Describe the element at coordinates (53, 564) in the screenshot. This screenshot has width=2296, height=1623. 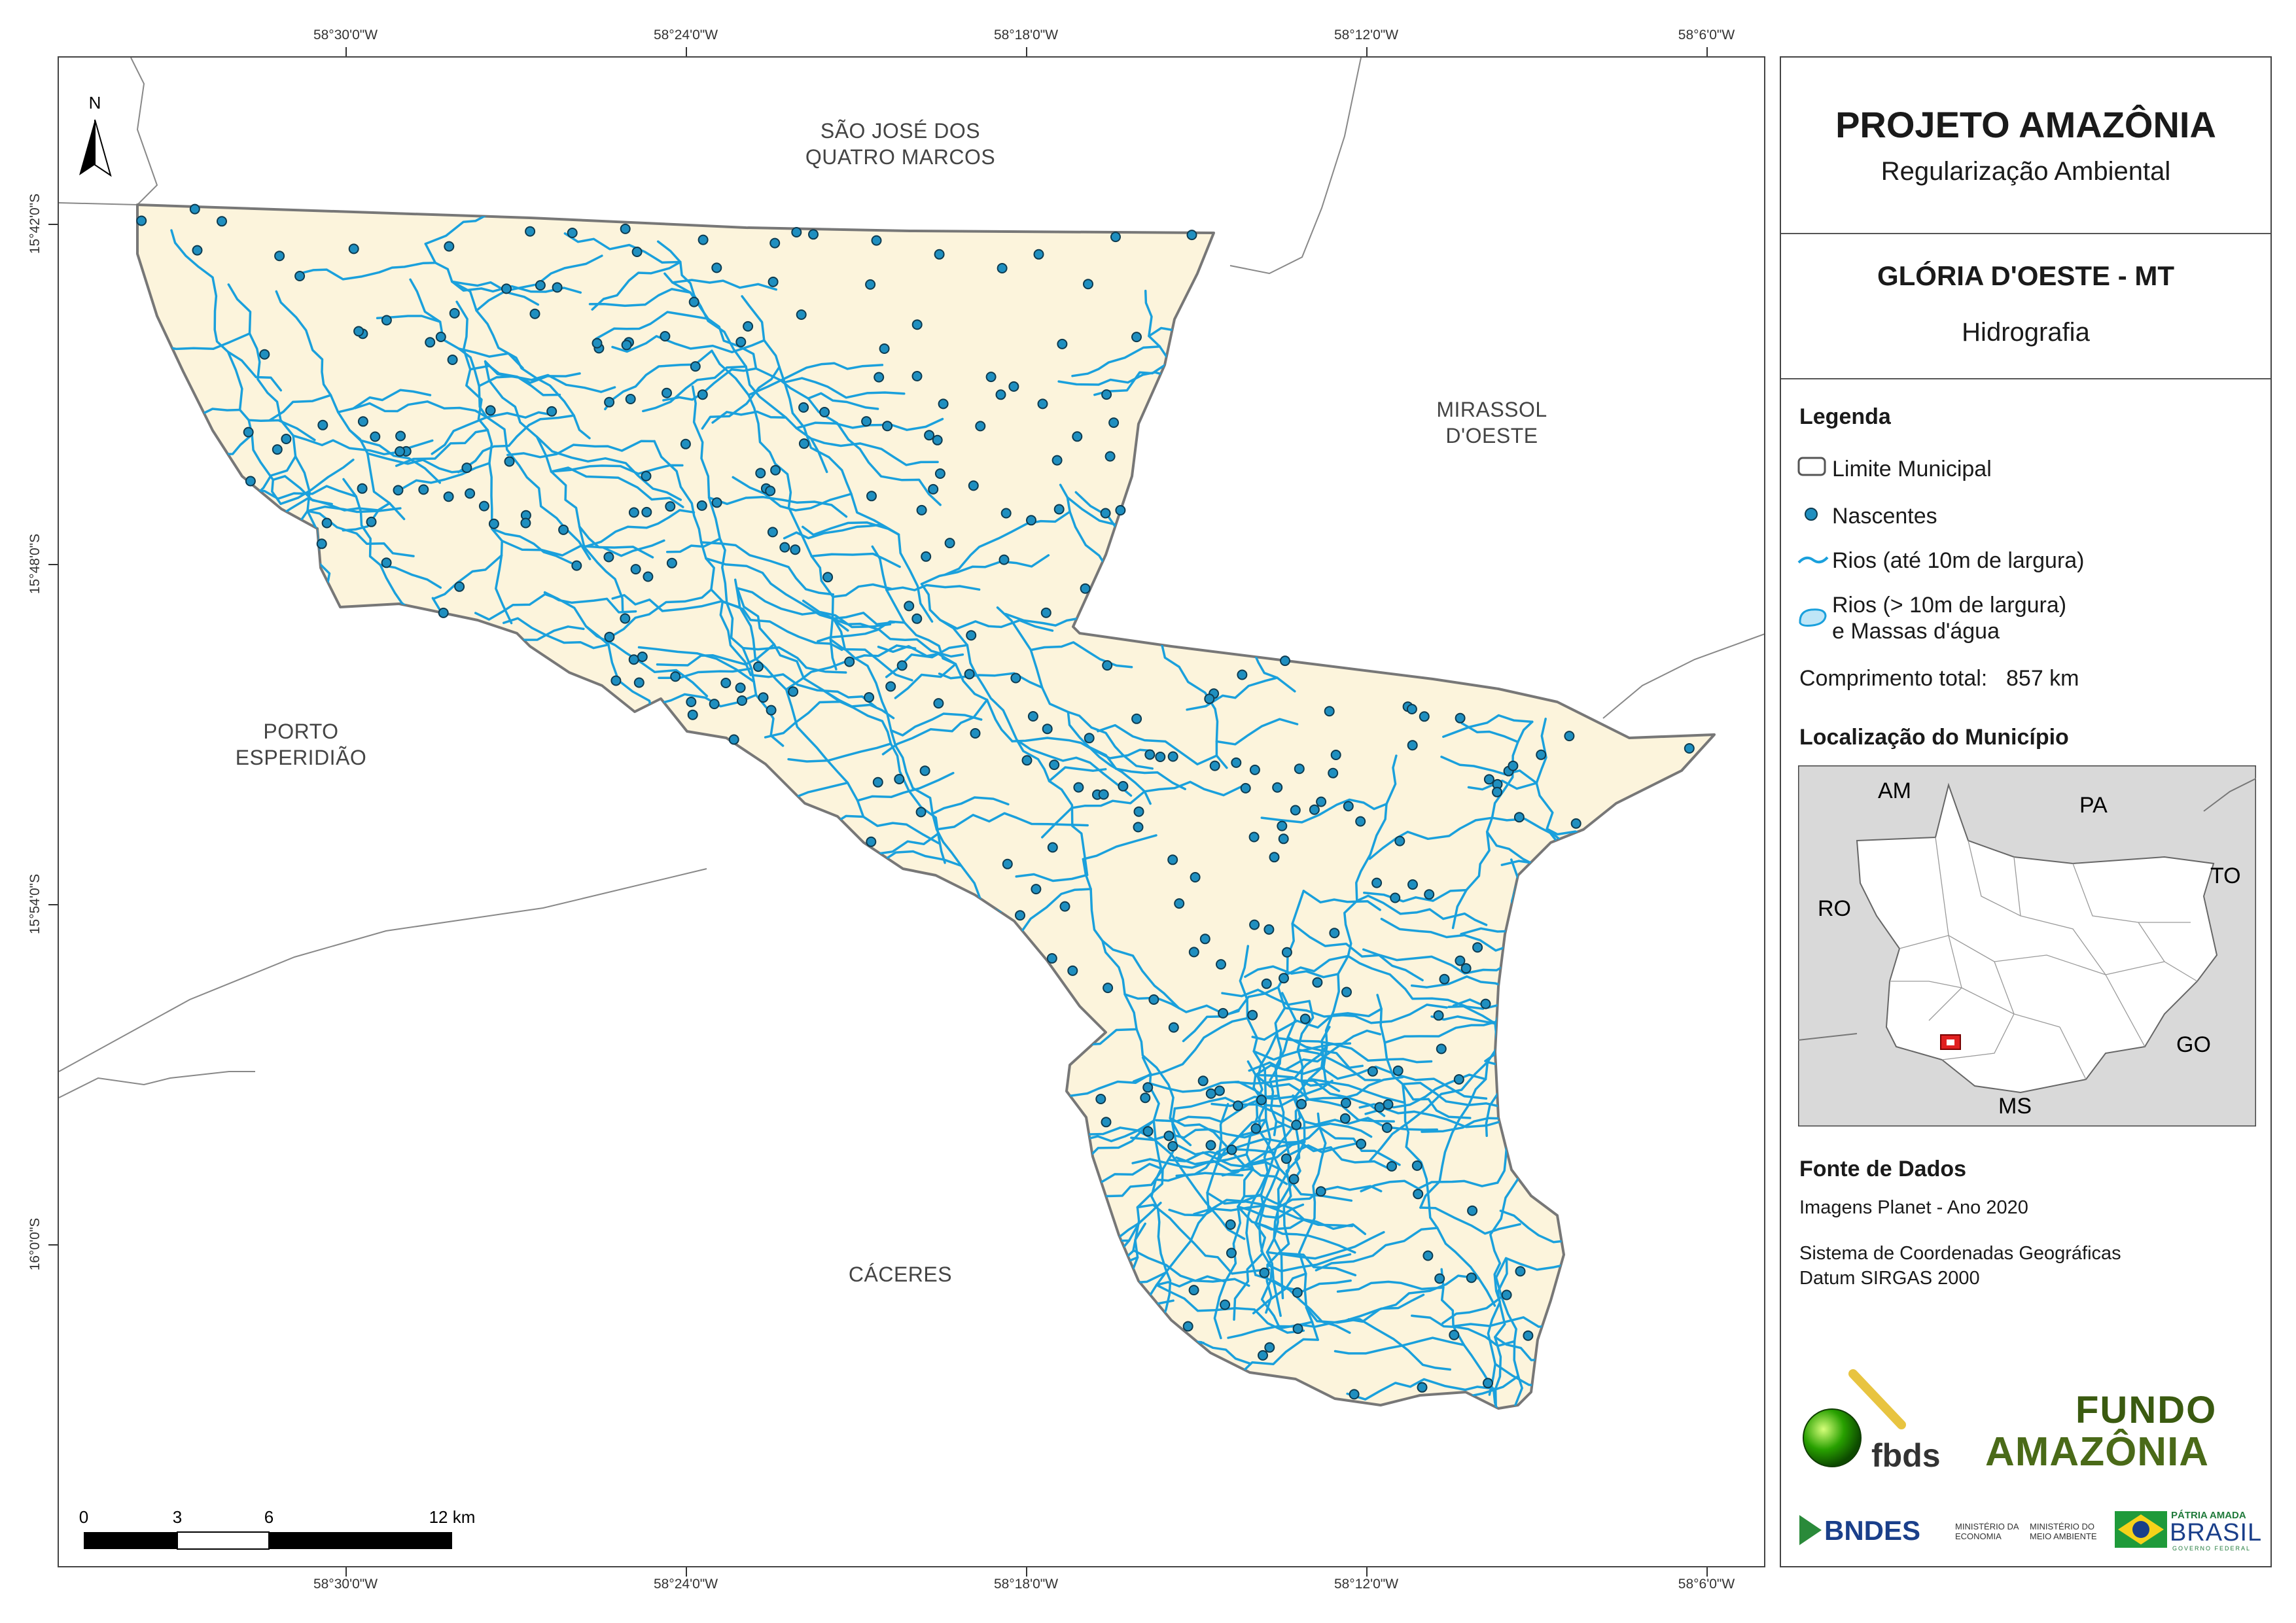
I see `graticule-tick` at that location.